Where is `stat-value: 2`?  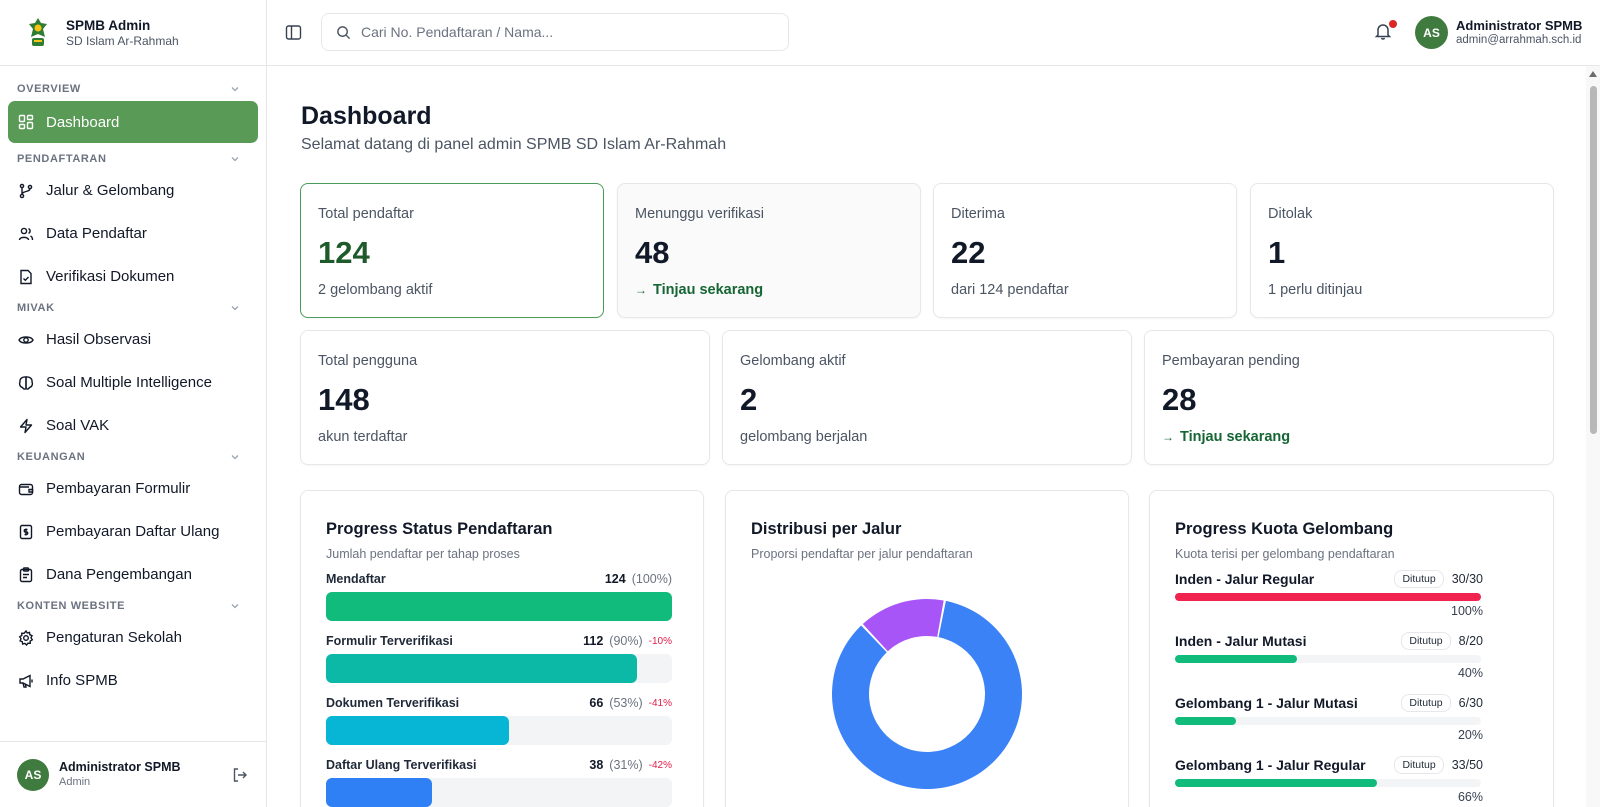 stat-value: 2 is located at coordinates (749, 399).